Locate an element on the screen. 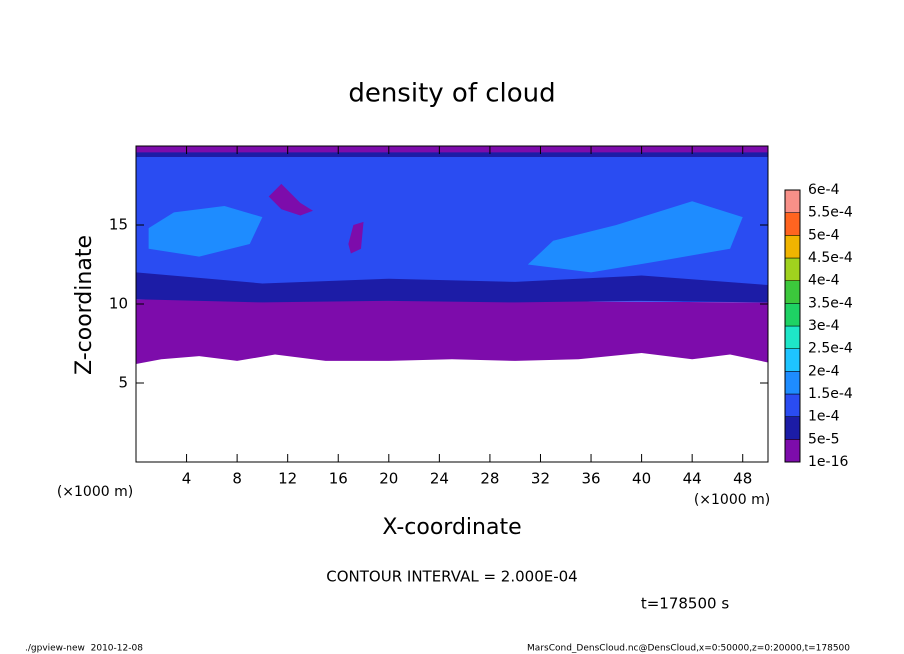  colorbar-label: 3.5e-4 is located at coordinates (830, 303).